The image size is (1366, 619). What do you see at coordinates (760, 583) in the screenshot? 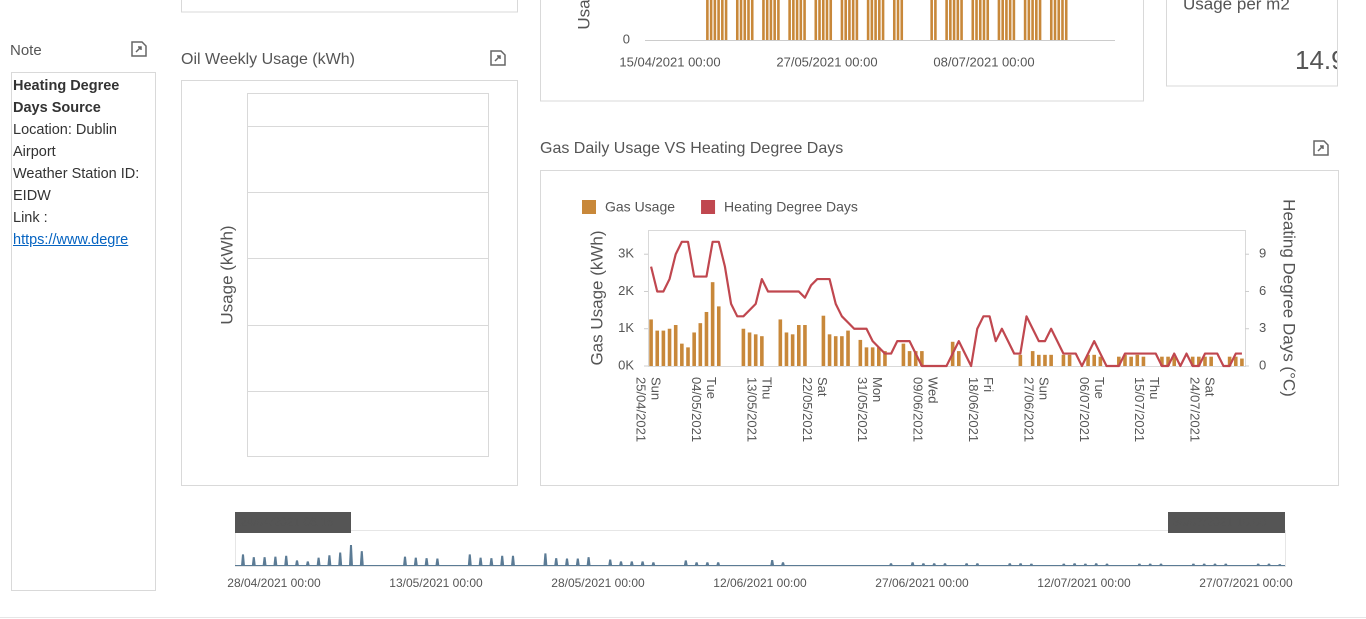
I see `x-tick-label: 12/06/2021 00:00` at bounding box center [760, 583].